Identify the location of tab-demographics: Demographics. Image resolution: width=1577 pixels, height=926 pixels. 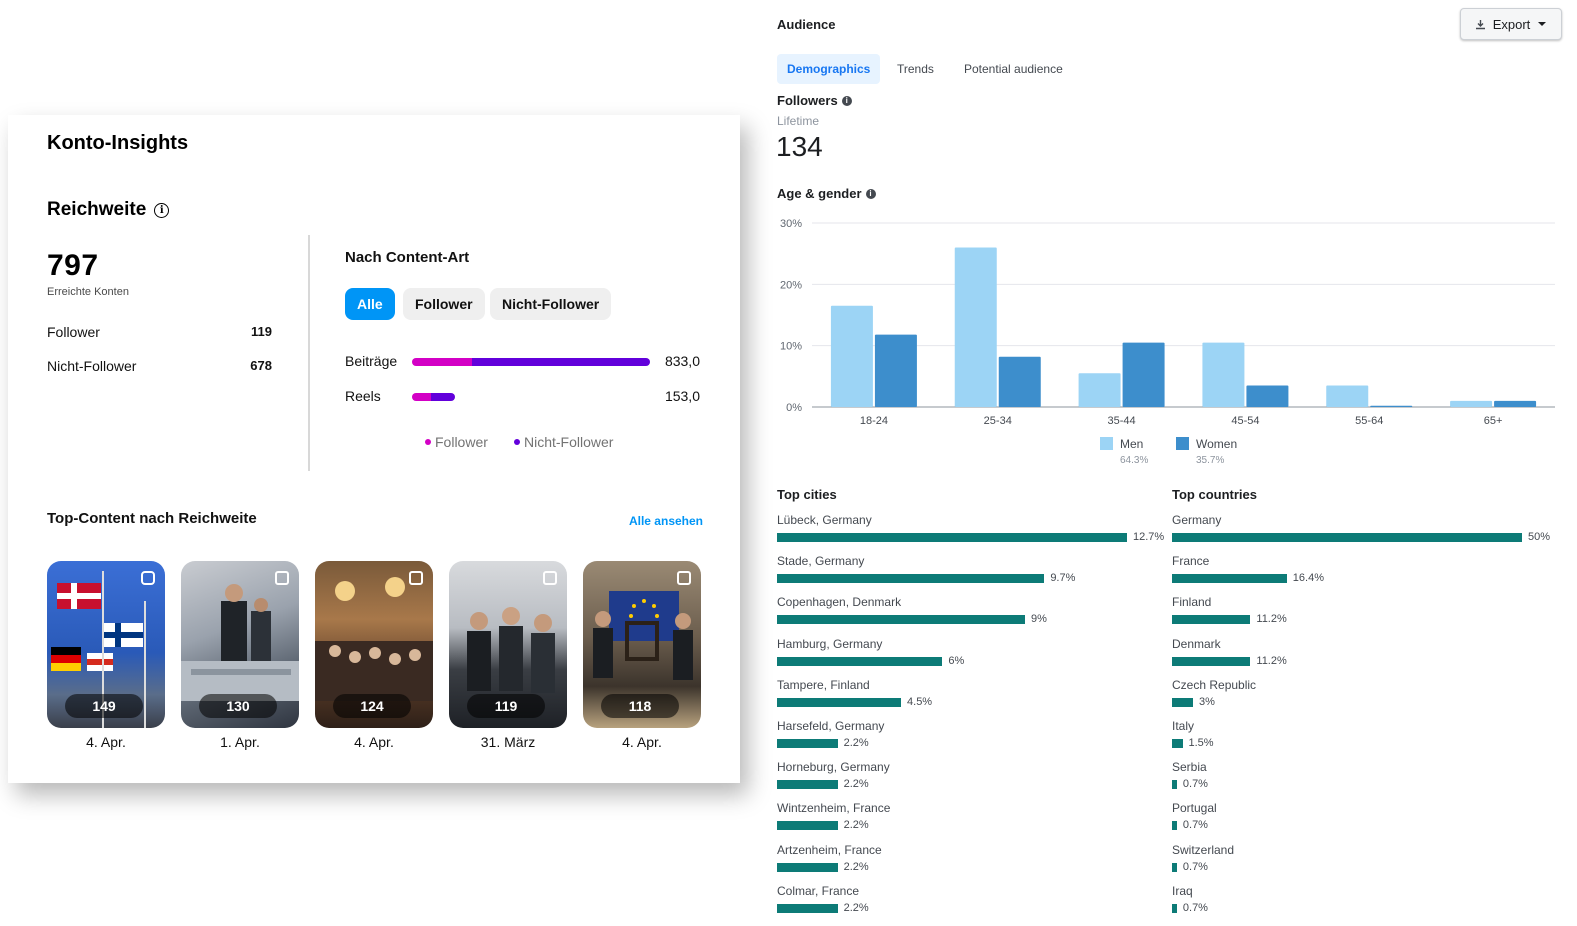
(829, 69).